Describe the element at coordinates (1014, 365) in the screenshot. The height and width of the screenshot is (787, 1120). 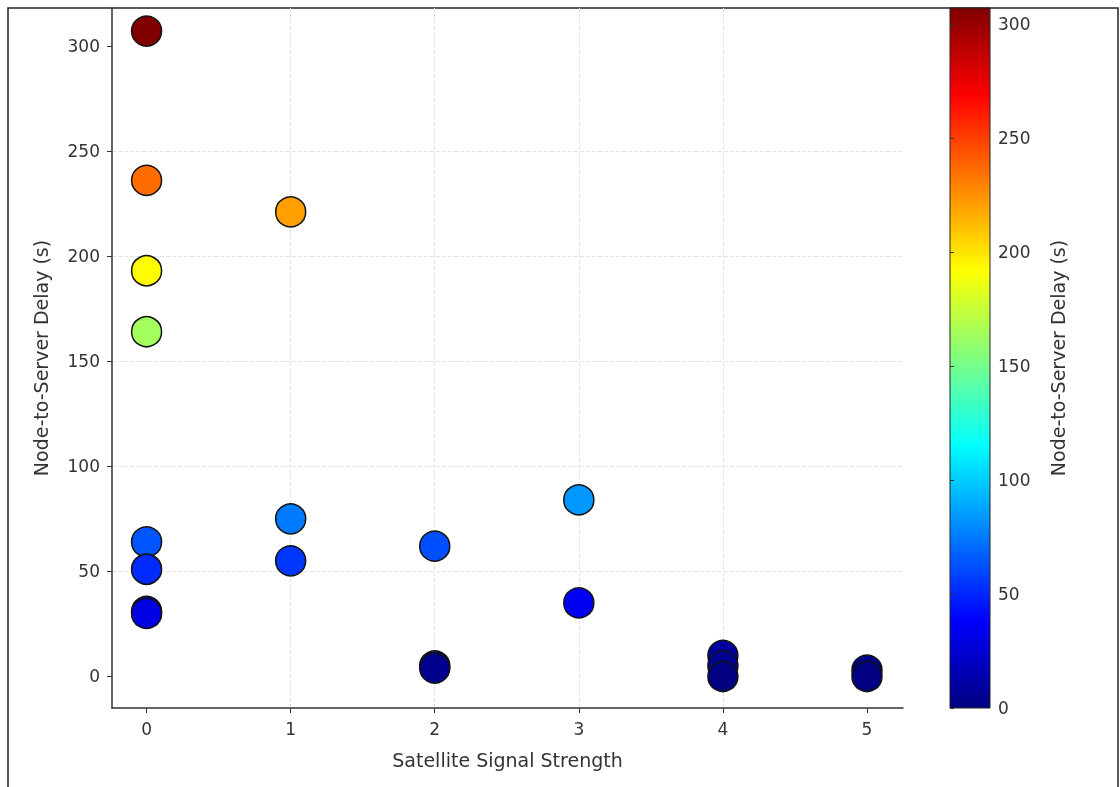
I see `color-bar-label: 150` at that location.